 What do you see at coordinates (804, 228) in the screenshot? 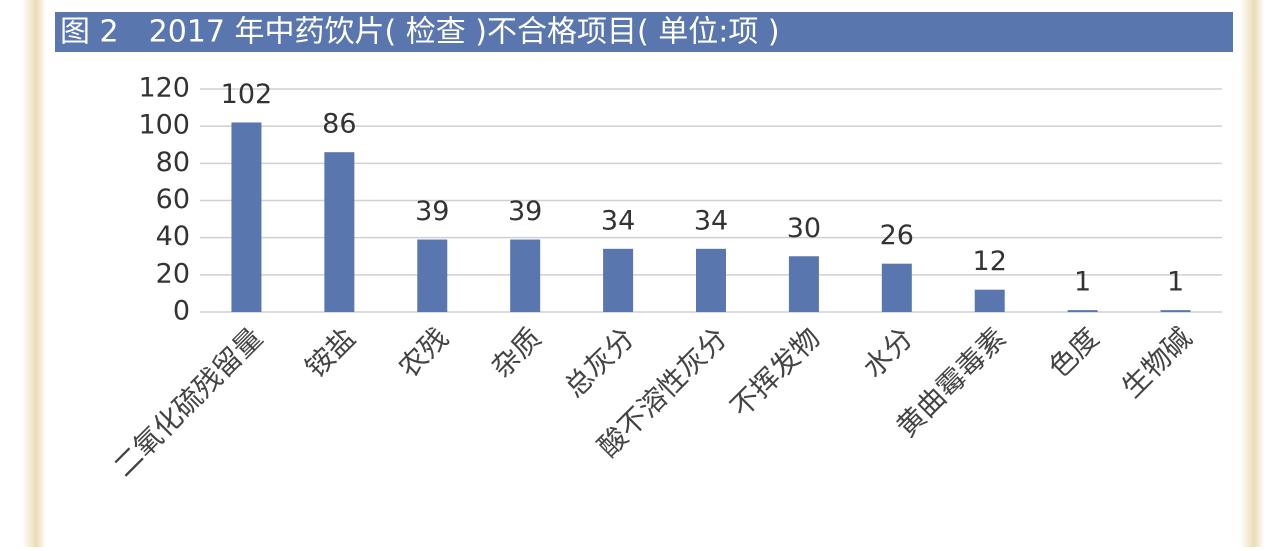
I see `data-label: 30` at bounding box center [804, 228].